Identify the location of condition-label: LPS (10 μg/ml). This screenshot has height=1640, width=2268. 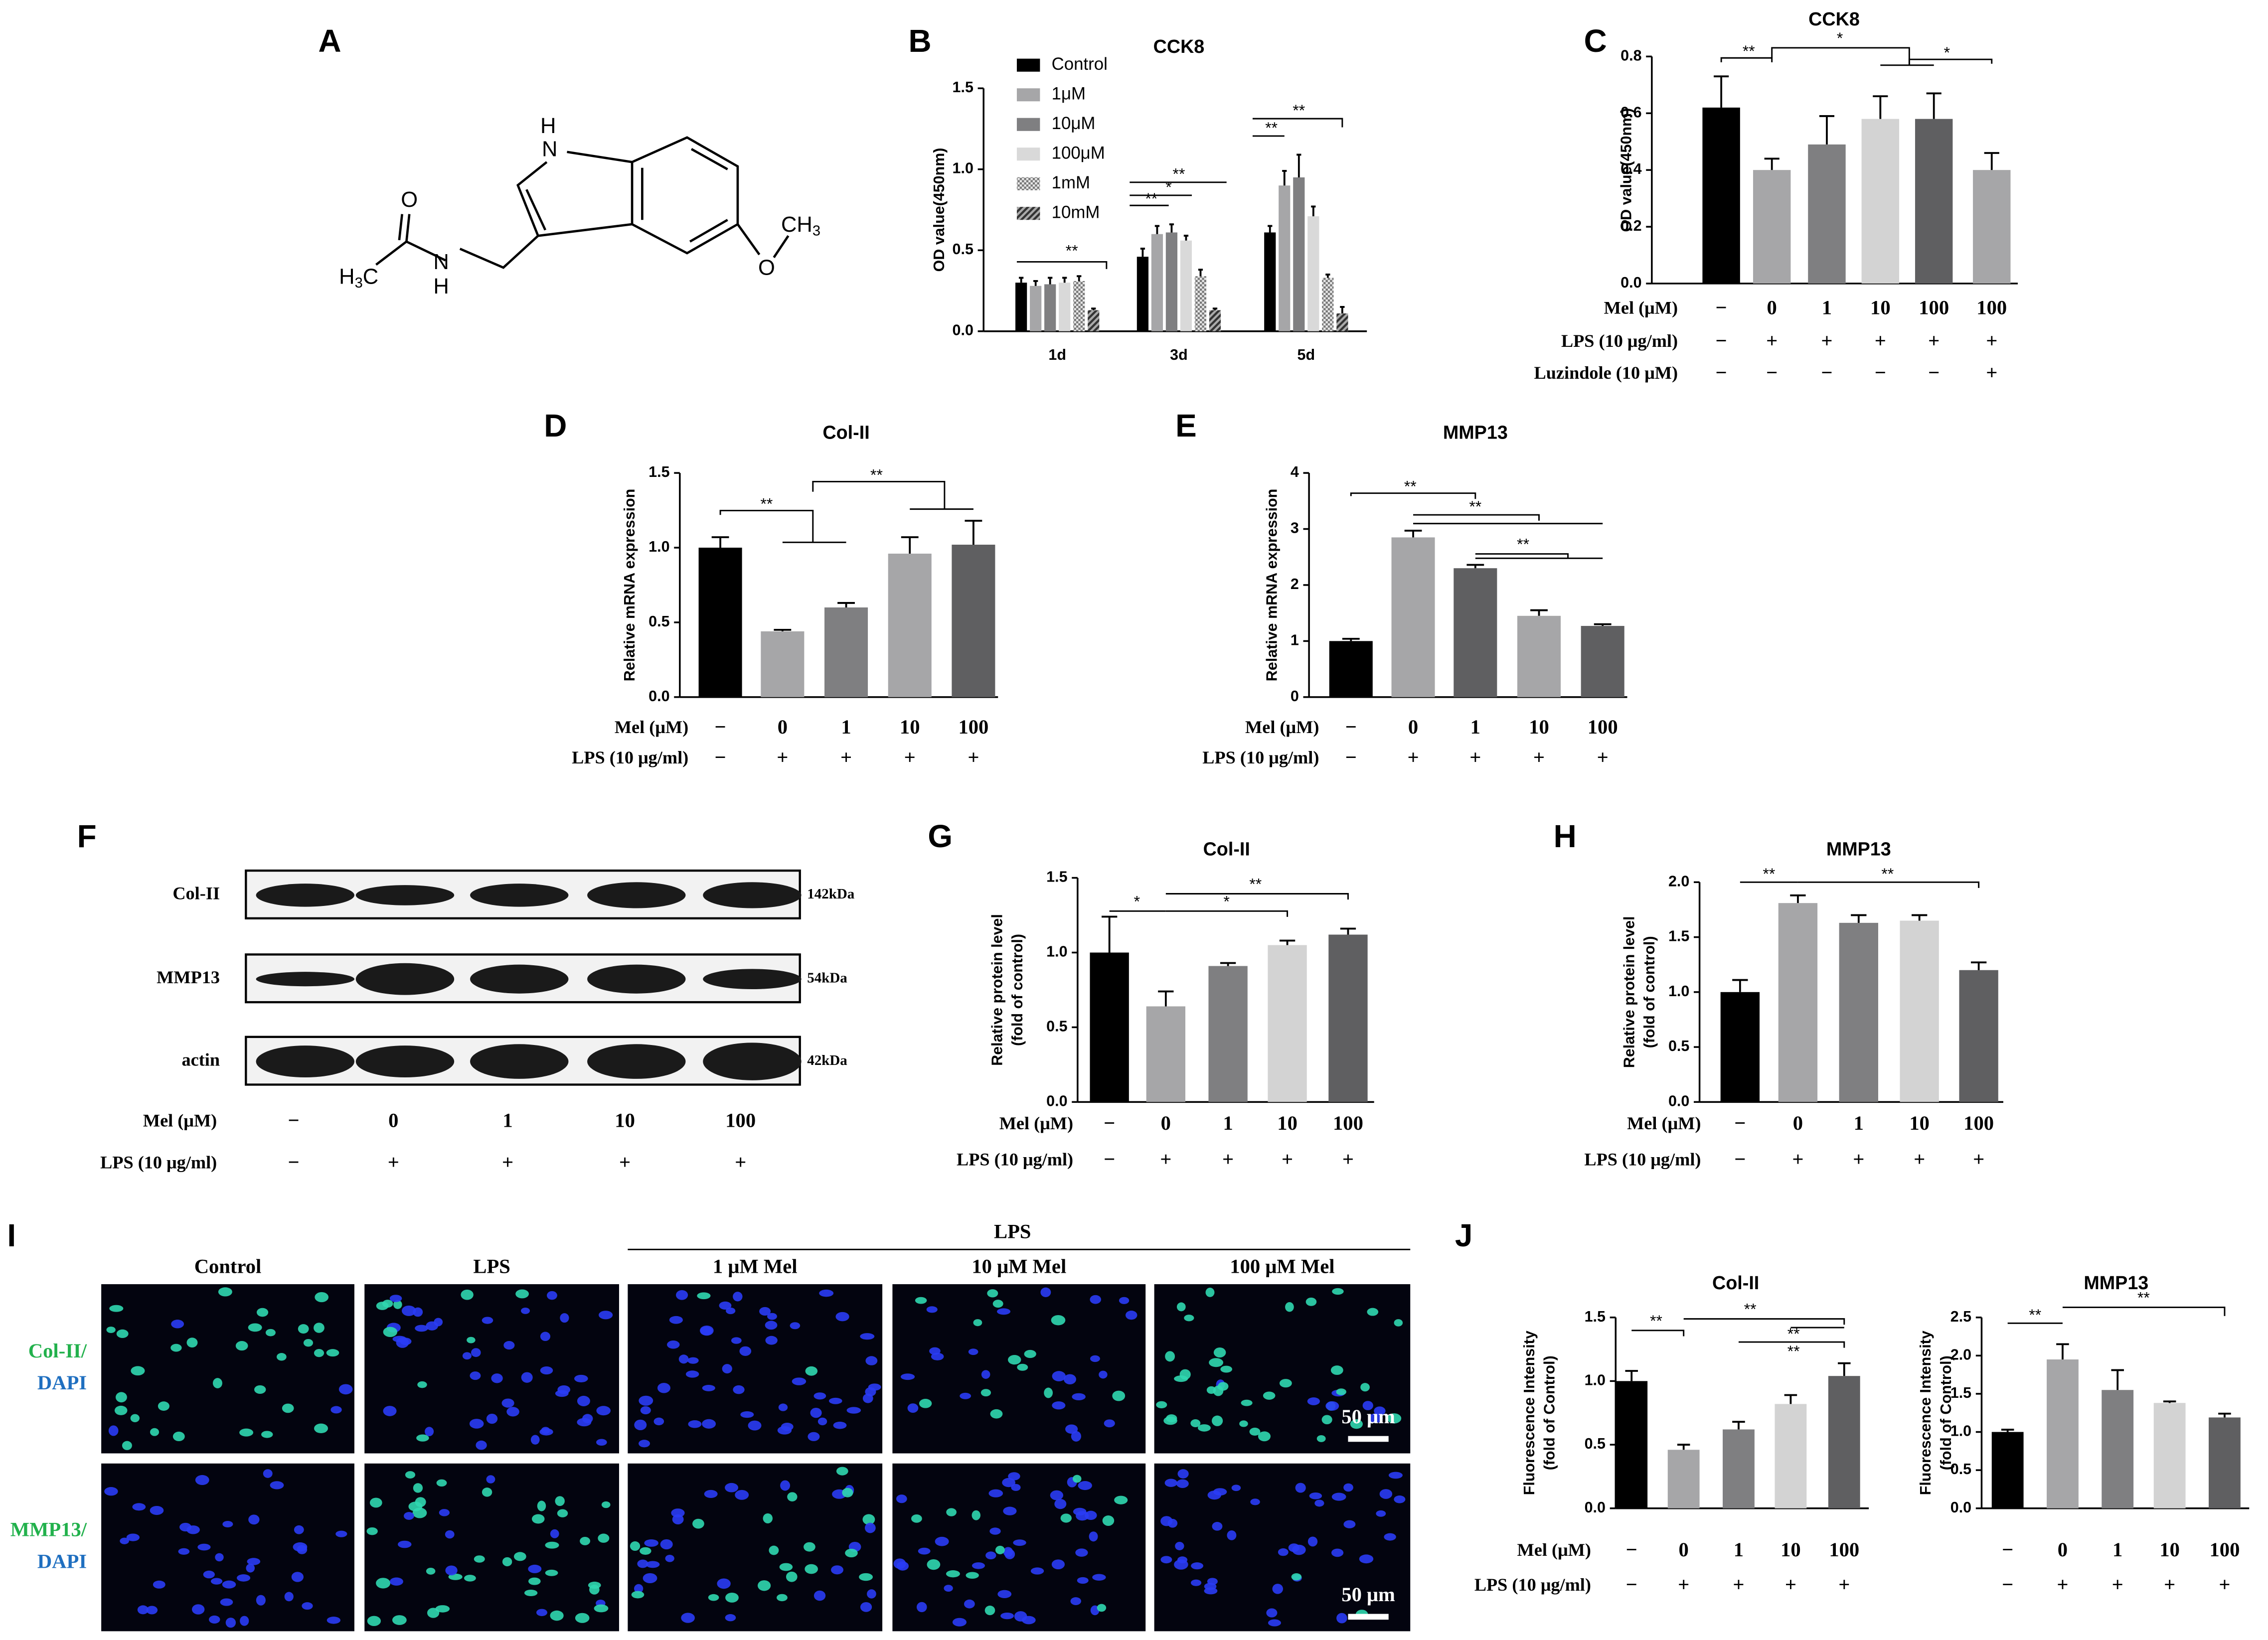
(1260, 757).